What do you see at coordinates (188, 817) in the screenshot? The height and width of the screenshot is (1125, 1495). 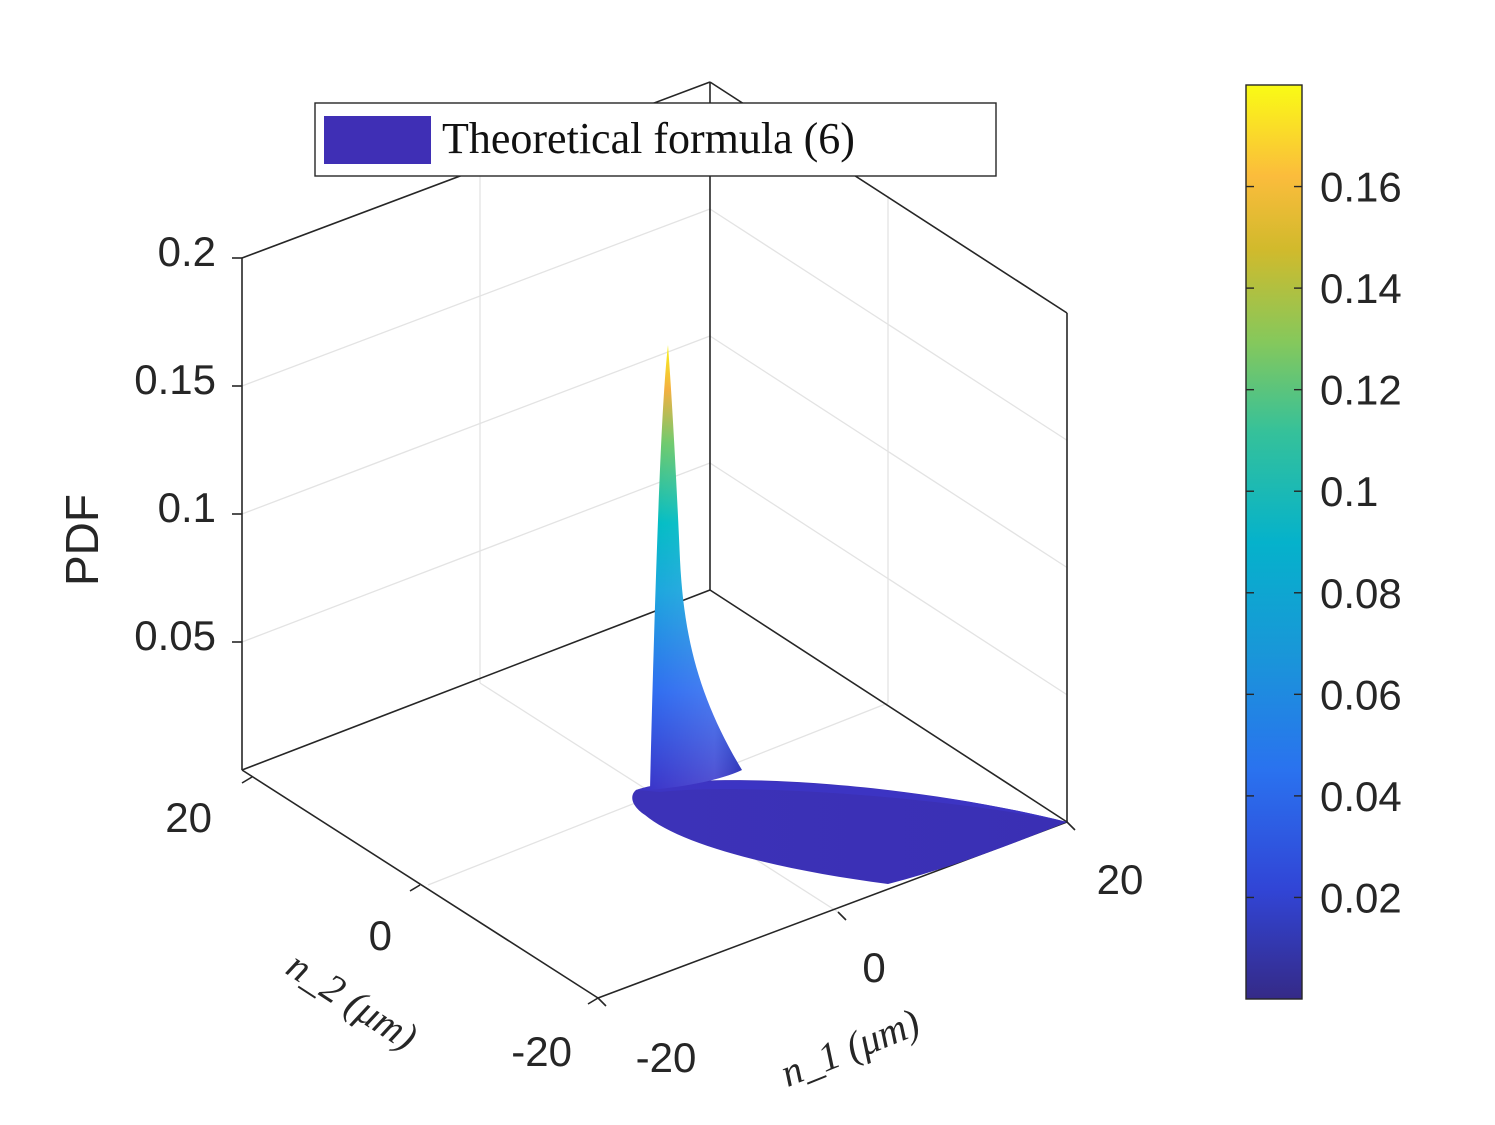 I see `n2-tick-label: 20` at bounding box center [188, 817].